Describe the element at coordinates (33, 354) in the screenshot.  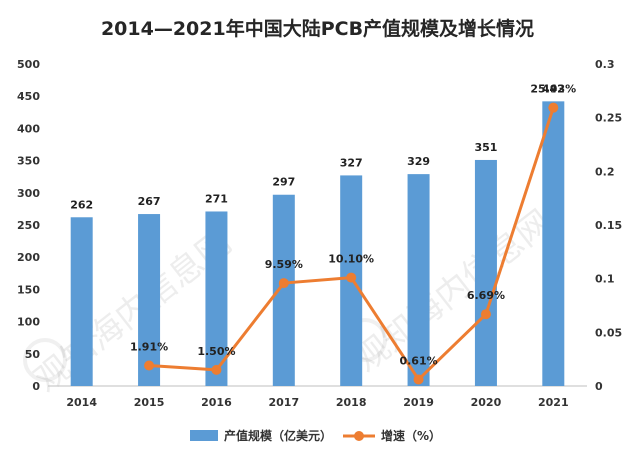
I see `y-left-tick-label: 50` at that location.